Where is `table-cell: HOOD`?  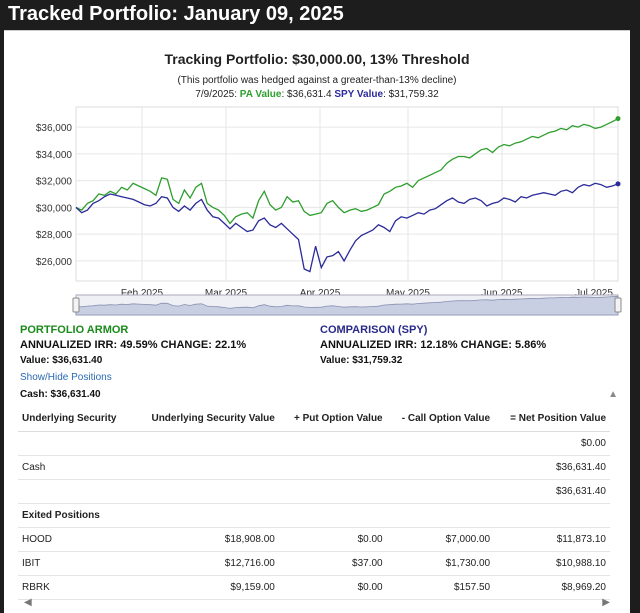
table-cell: HOOD is located at coordinates (75, 539).